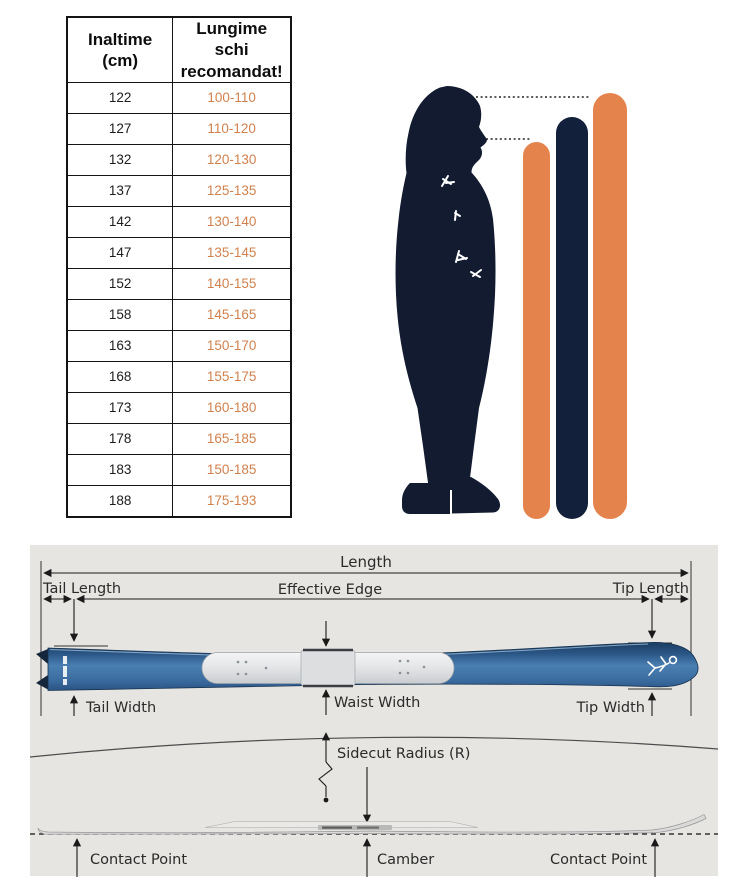  I want to click on ski-medium-navy, so click(572, 318).